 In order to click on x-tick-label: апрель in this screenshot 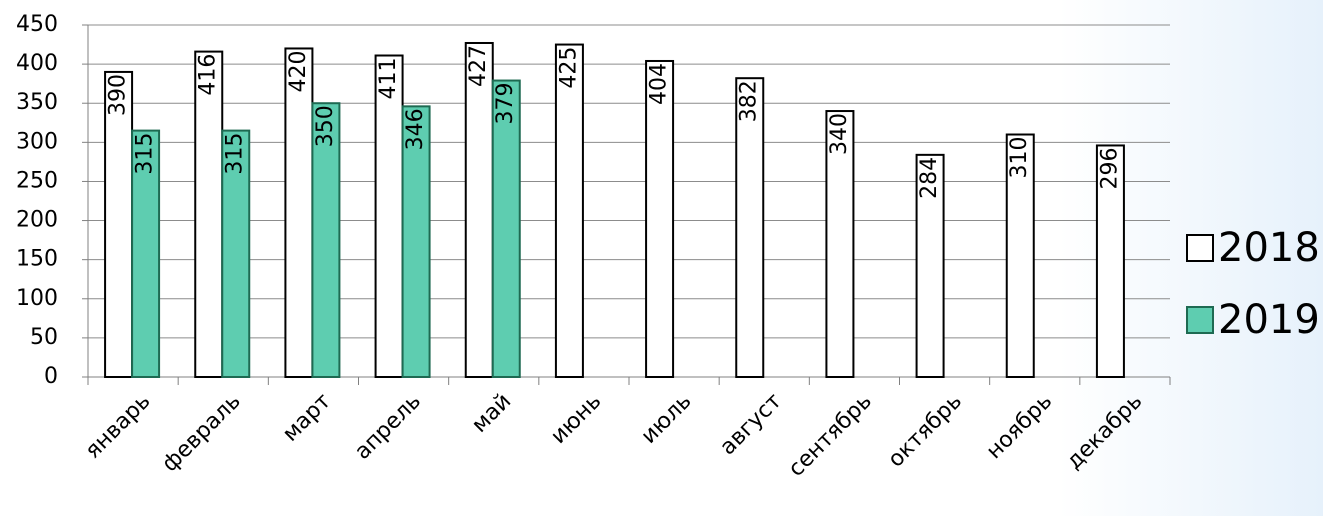, I will do `click(388, 427)`.